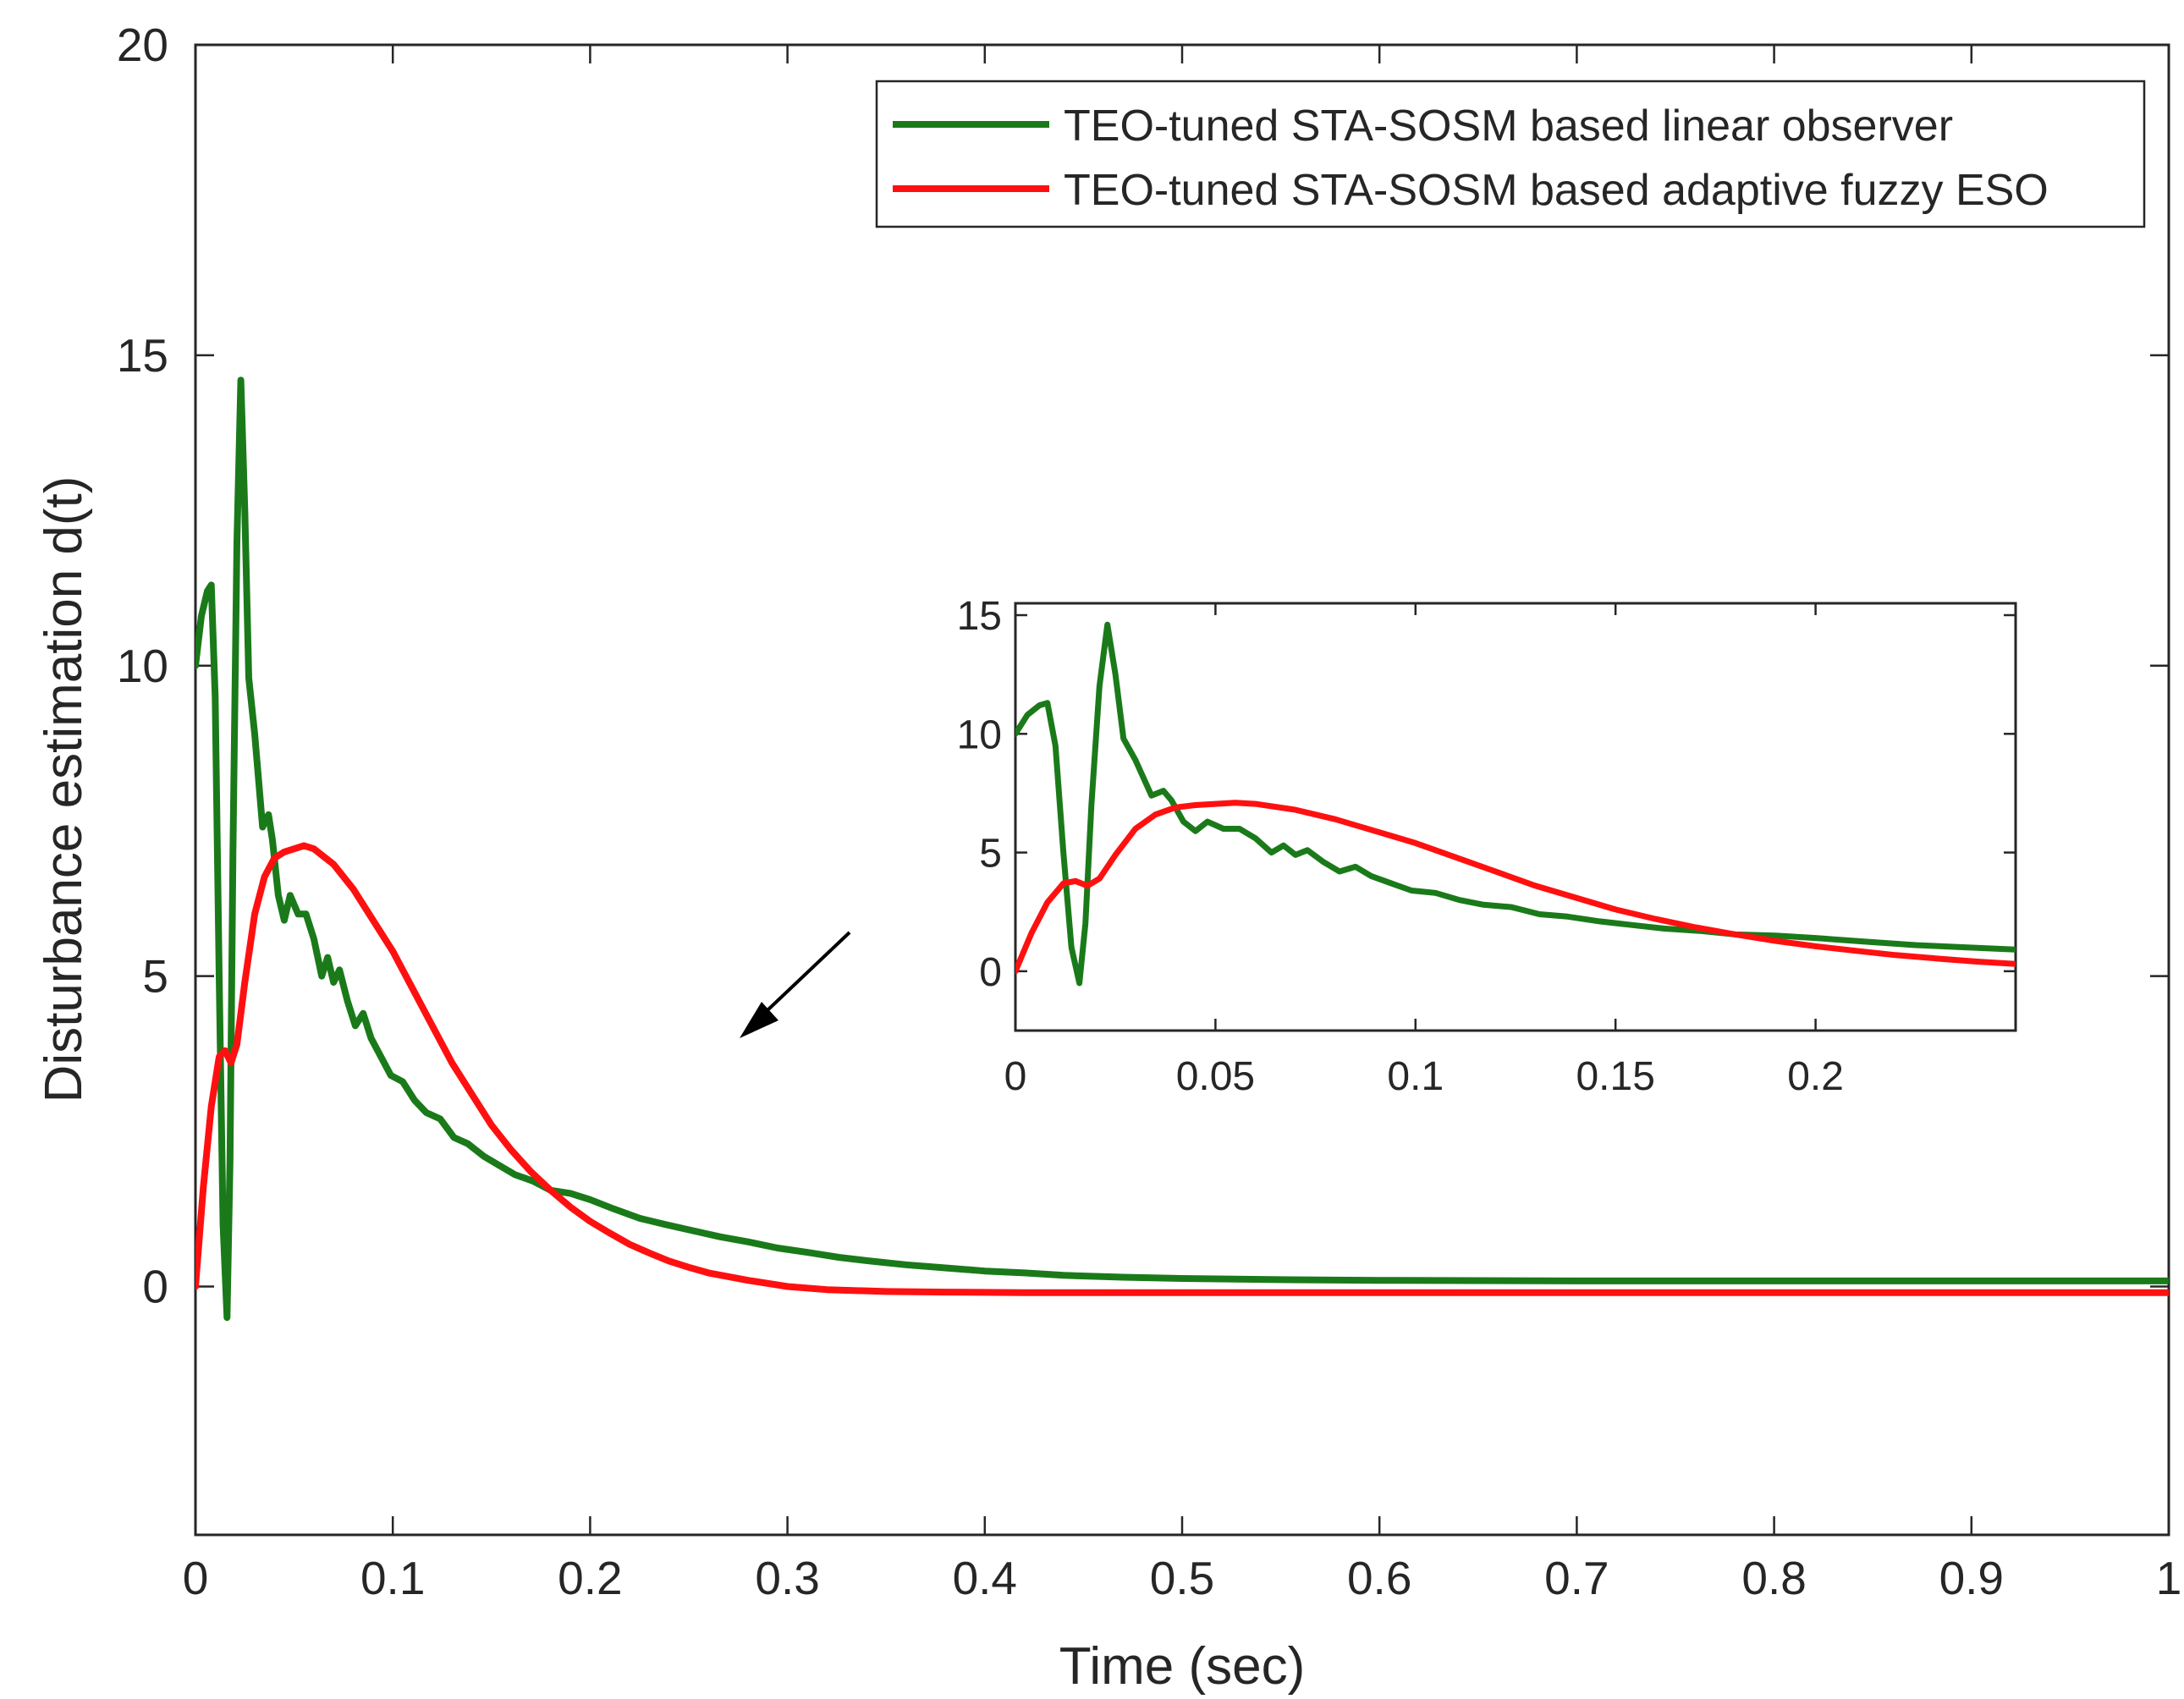 The image size is (2184, 1699). Describe the element at coordinates (1379, 1578) in the screenshot. I see `main-x-tick-label-0p6: 0.6` at that location.